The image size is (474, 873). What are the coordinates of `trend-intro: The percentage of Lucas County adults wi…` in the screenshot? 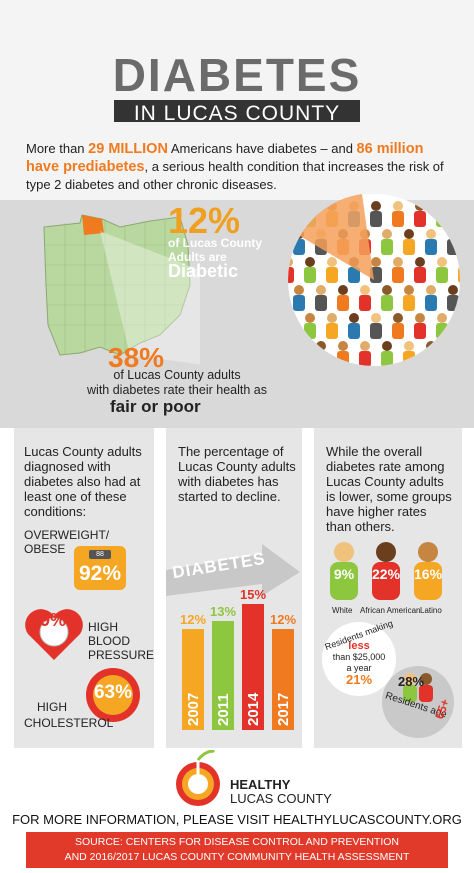 It's located at (237, 474).